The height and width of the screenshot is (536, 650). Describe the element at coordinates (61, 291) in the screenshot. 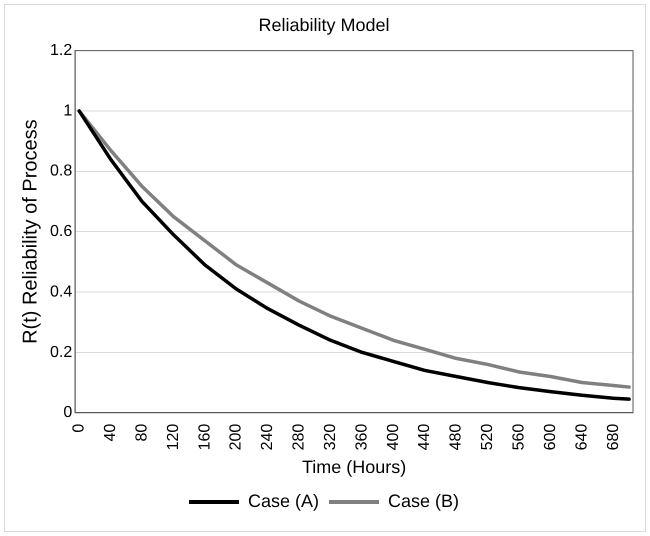

I see `y-tick-label: 0.4` at that location.